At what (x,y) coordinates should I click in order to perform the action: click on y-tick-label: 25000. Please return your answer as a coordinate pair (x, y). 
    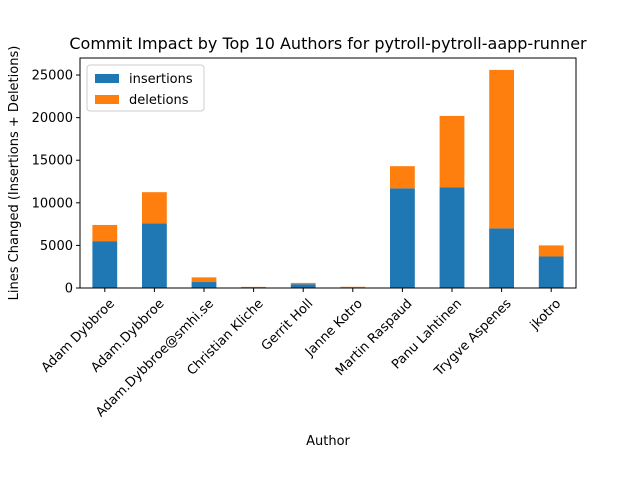
    Looking at the image, I should click on (52, 76).